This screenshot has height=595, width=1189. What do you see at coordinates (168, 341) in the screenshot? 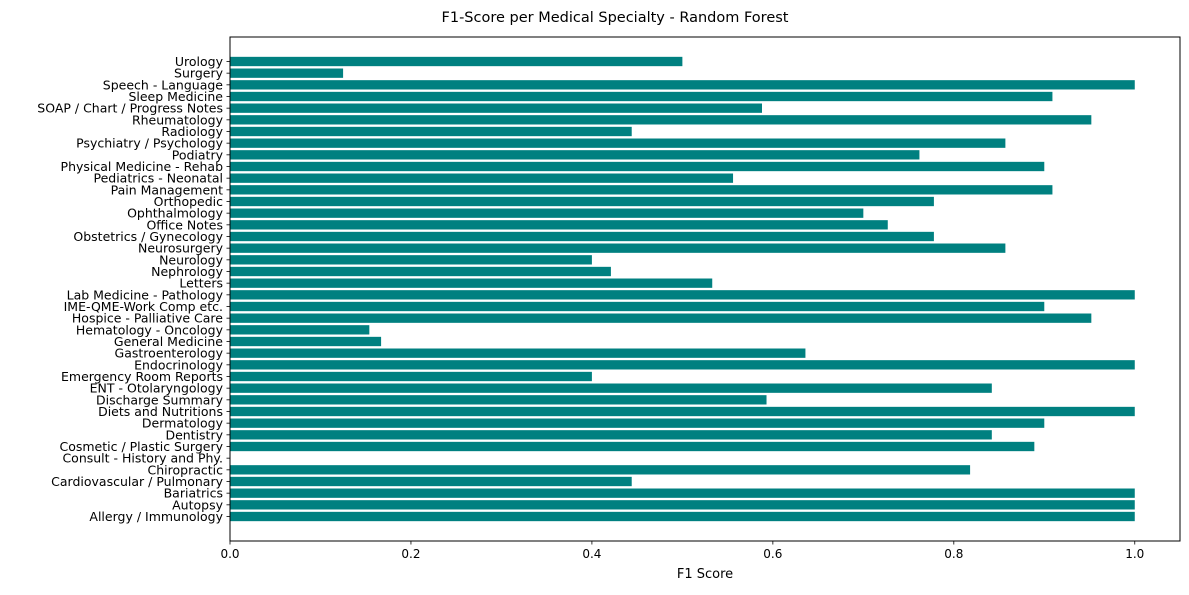
I see `y-tick-label: General Medicine` at bounding box center [168, 341].